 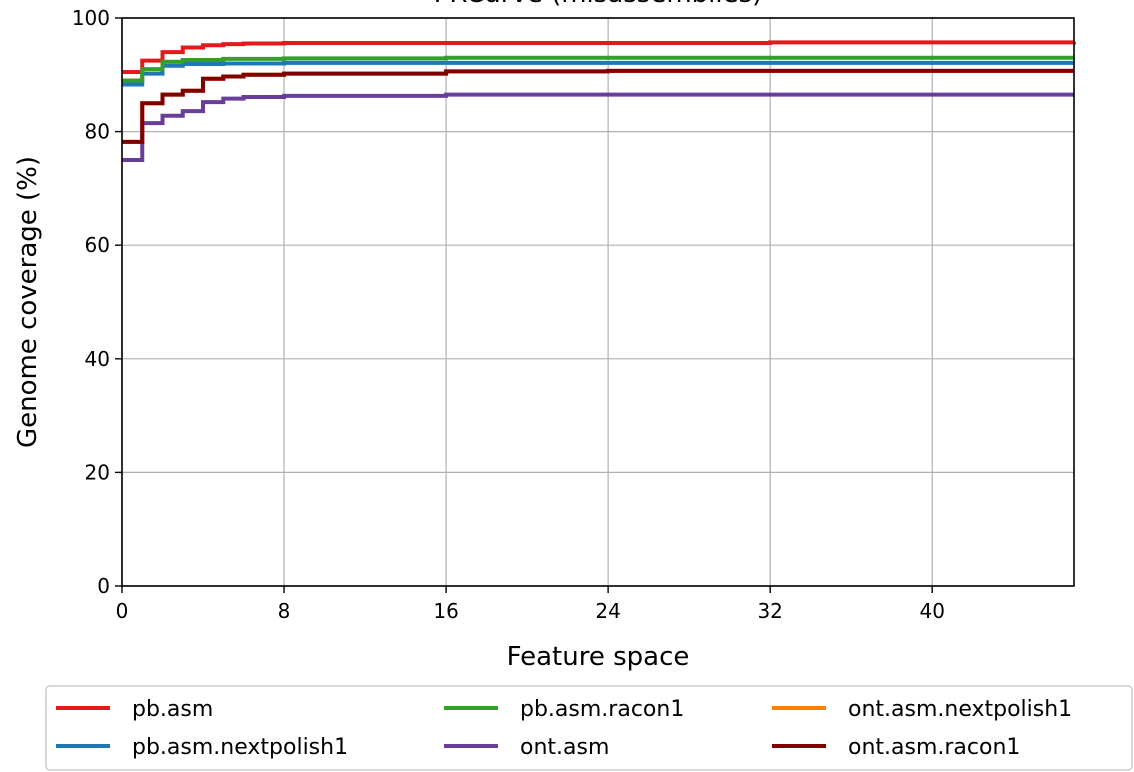 I want to click on x-tick-label: 40, so click(x=931, y=611).